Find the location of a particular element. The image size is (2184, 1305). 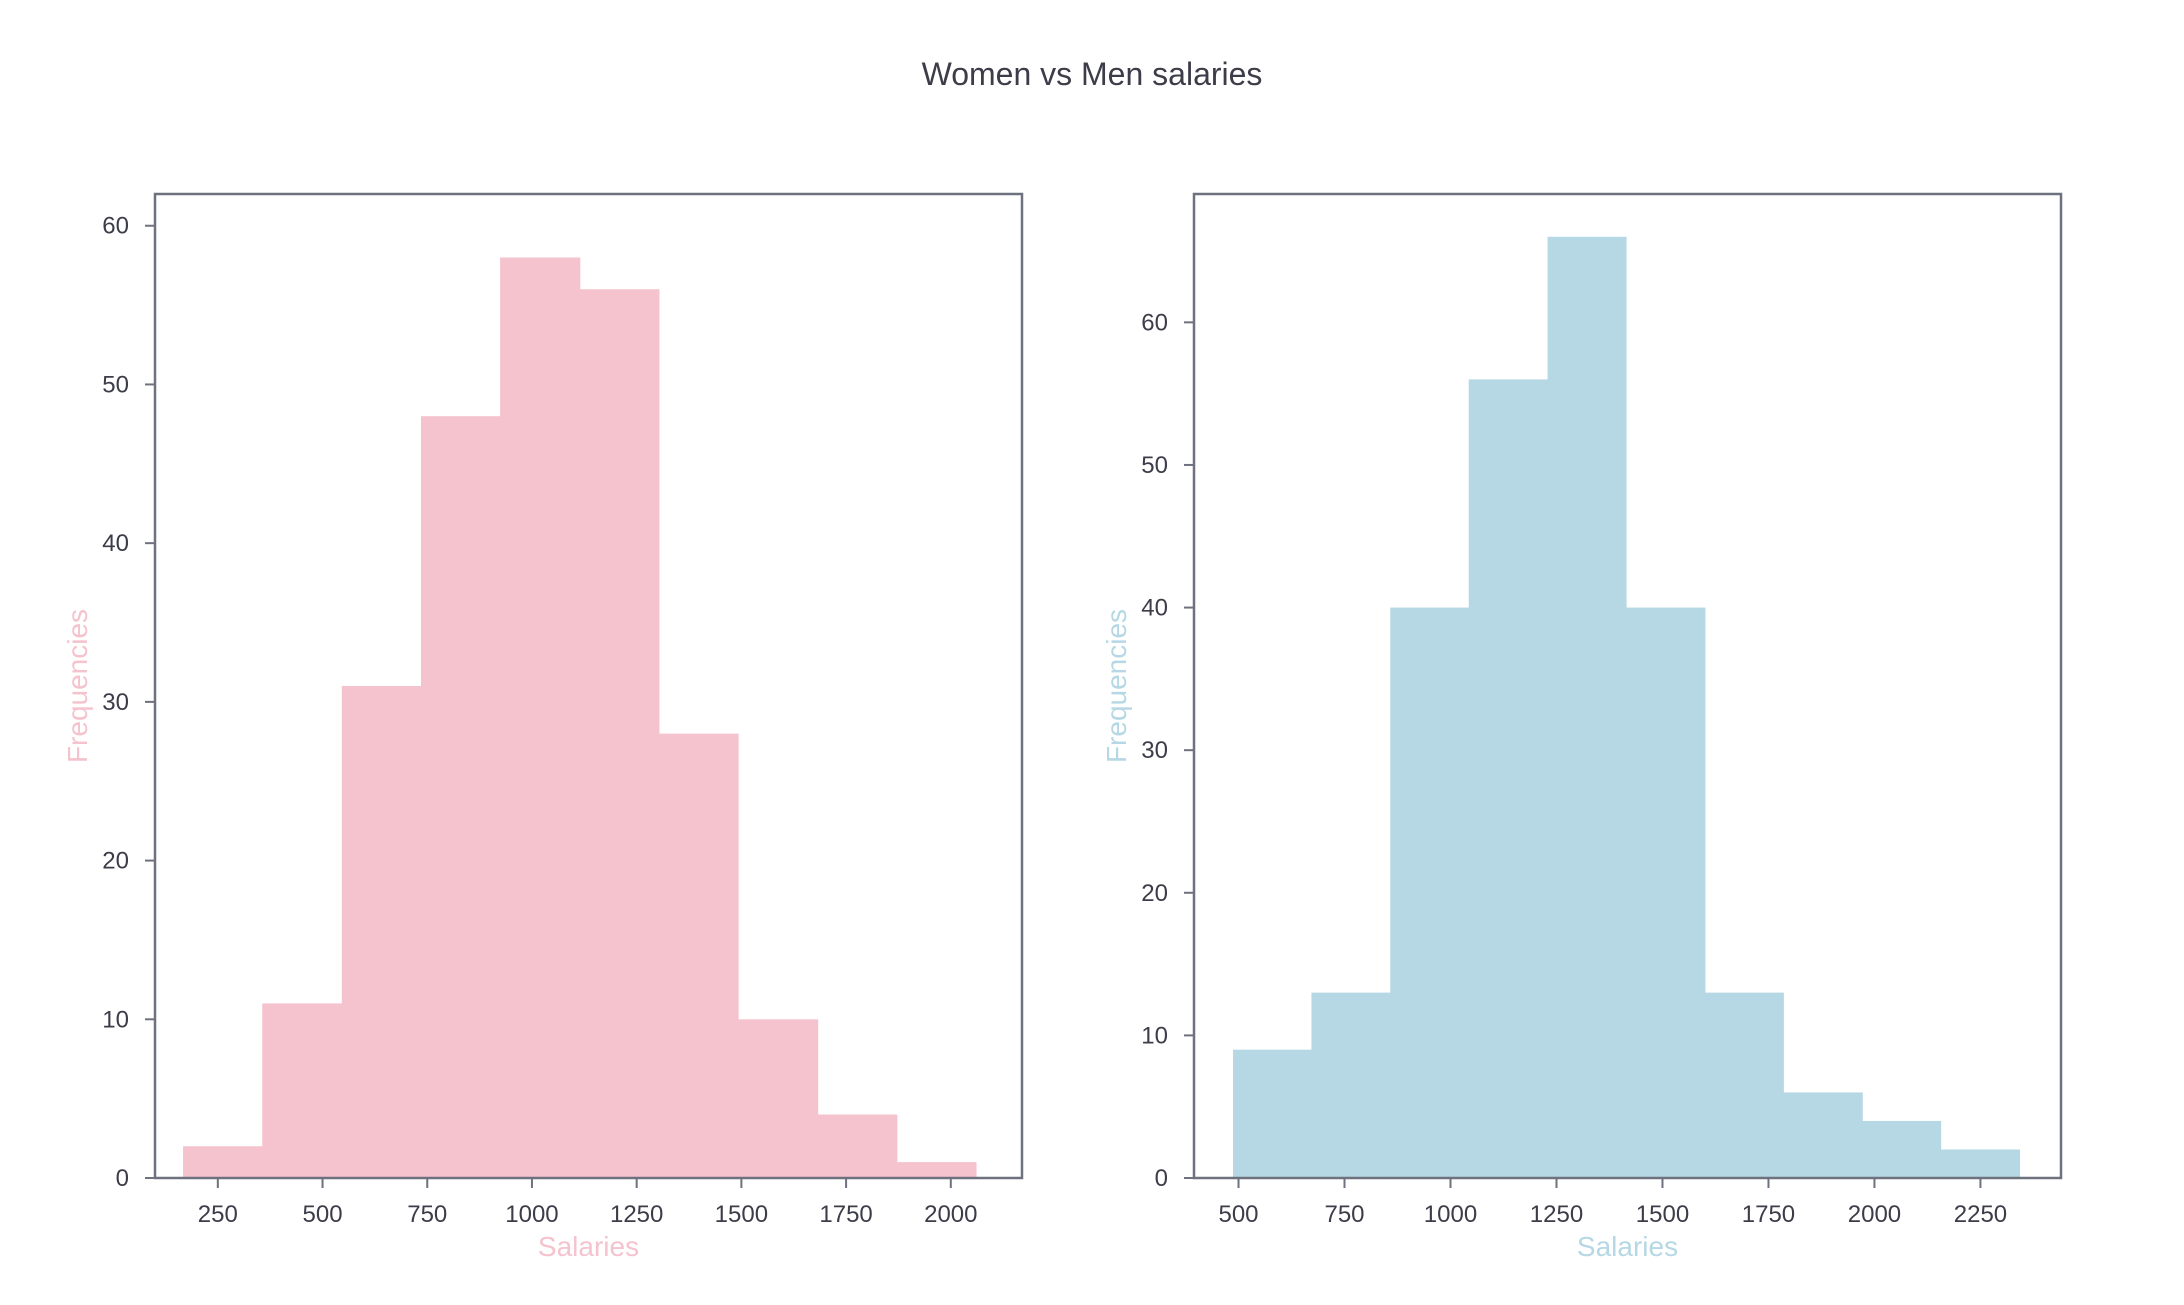

x-tick-label: 250 is located at coordinates (218, 1214).